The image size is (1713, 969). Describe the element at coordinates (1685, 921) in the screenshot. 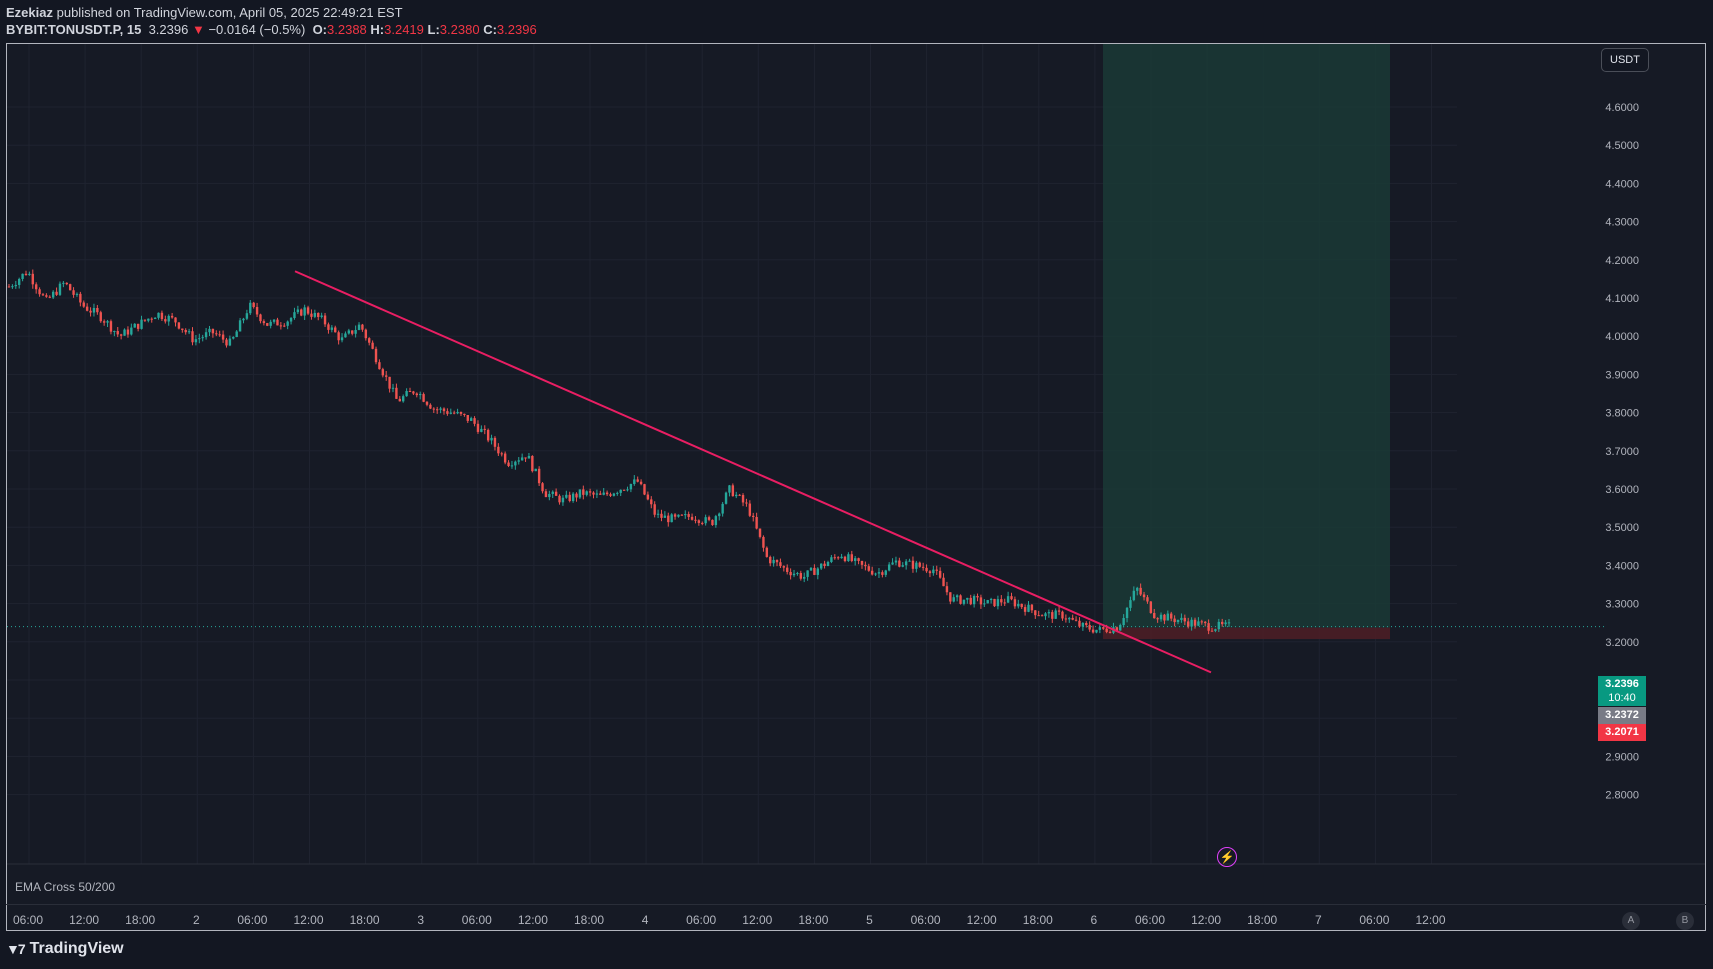

I see `b-button: B` at that location.